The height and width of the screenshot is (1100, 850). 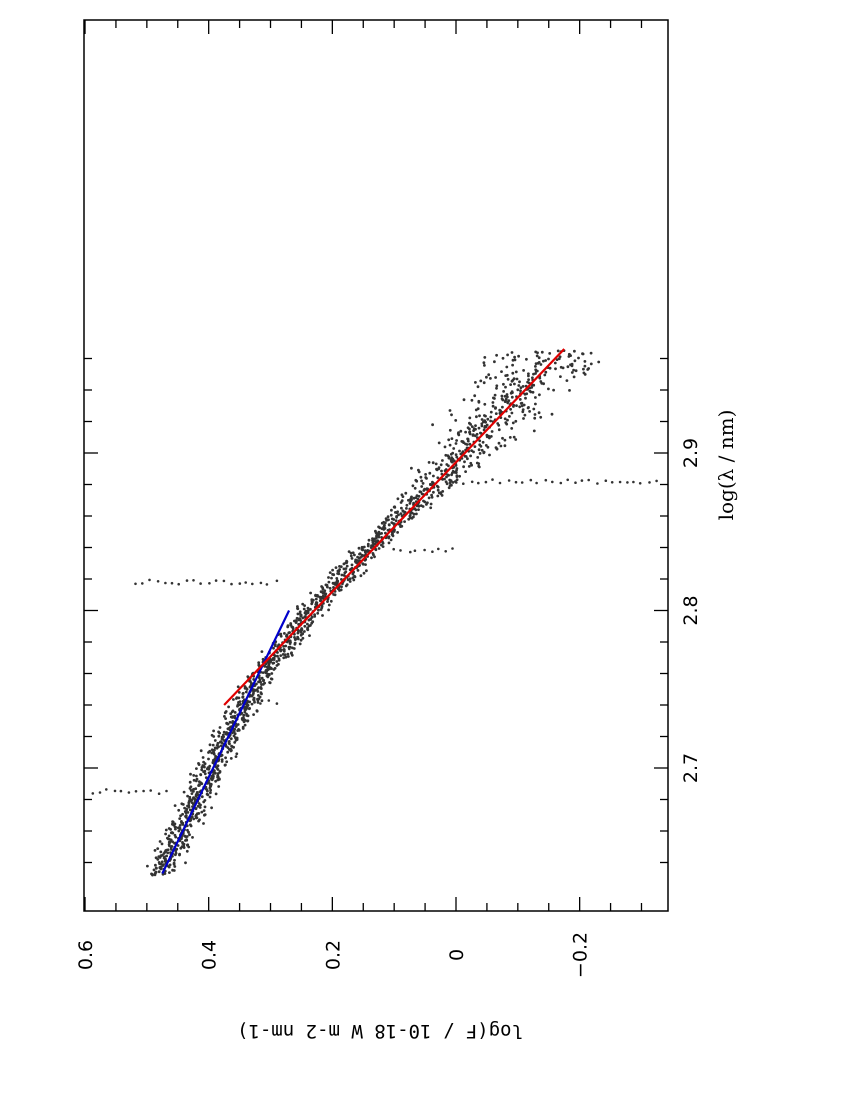 What do you see at coordinates (394, 527) in the screenshot?
I see `red-fit-line` at bounding box center [394, 527].